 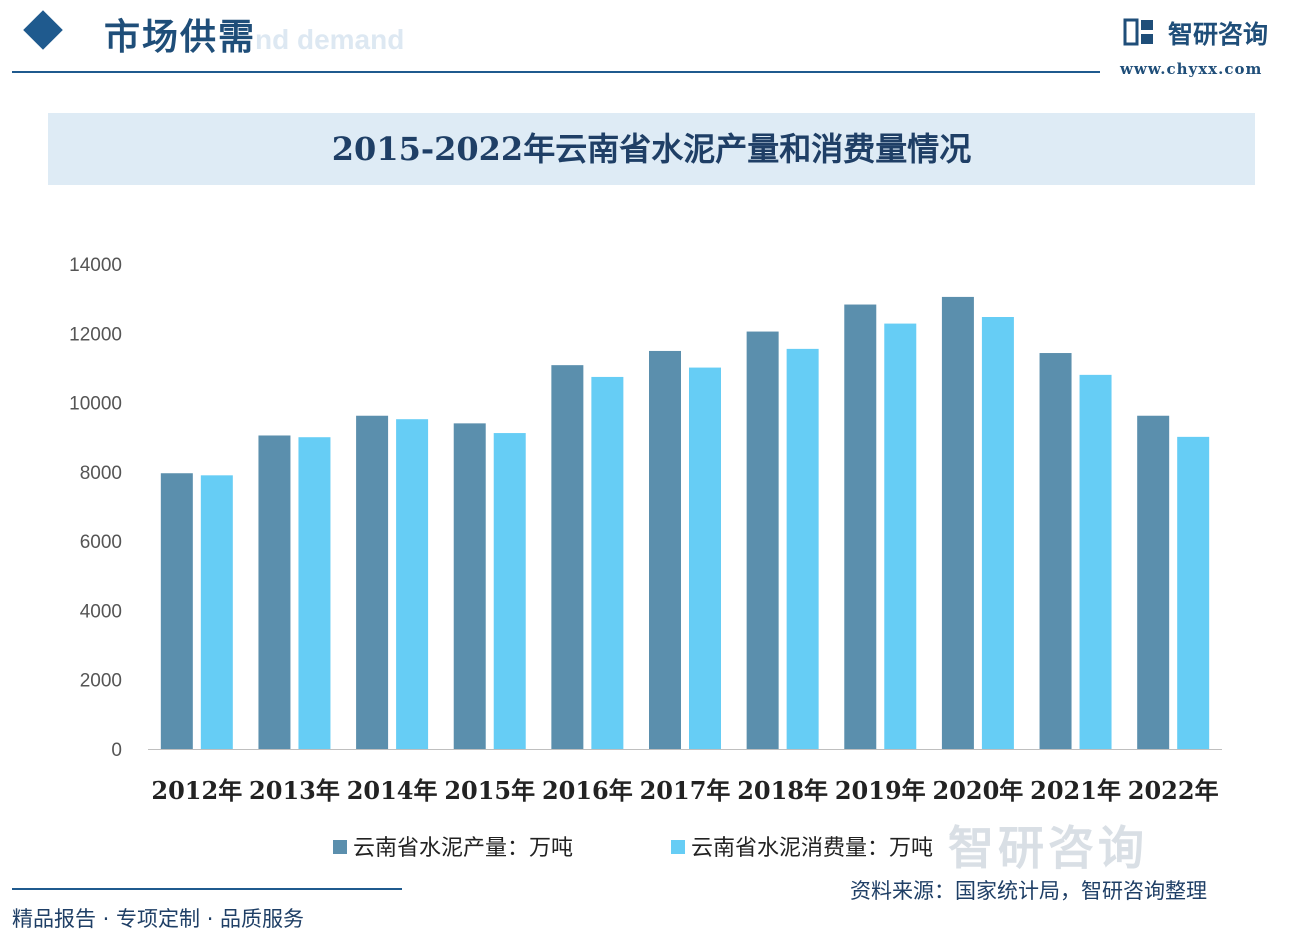 What do you see at coordinates (678, 847) in the screenshot?
I see `legend-swatch-consumption` at bounding box center [678, 847].